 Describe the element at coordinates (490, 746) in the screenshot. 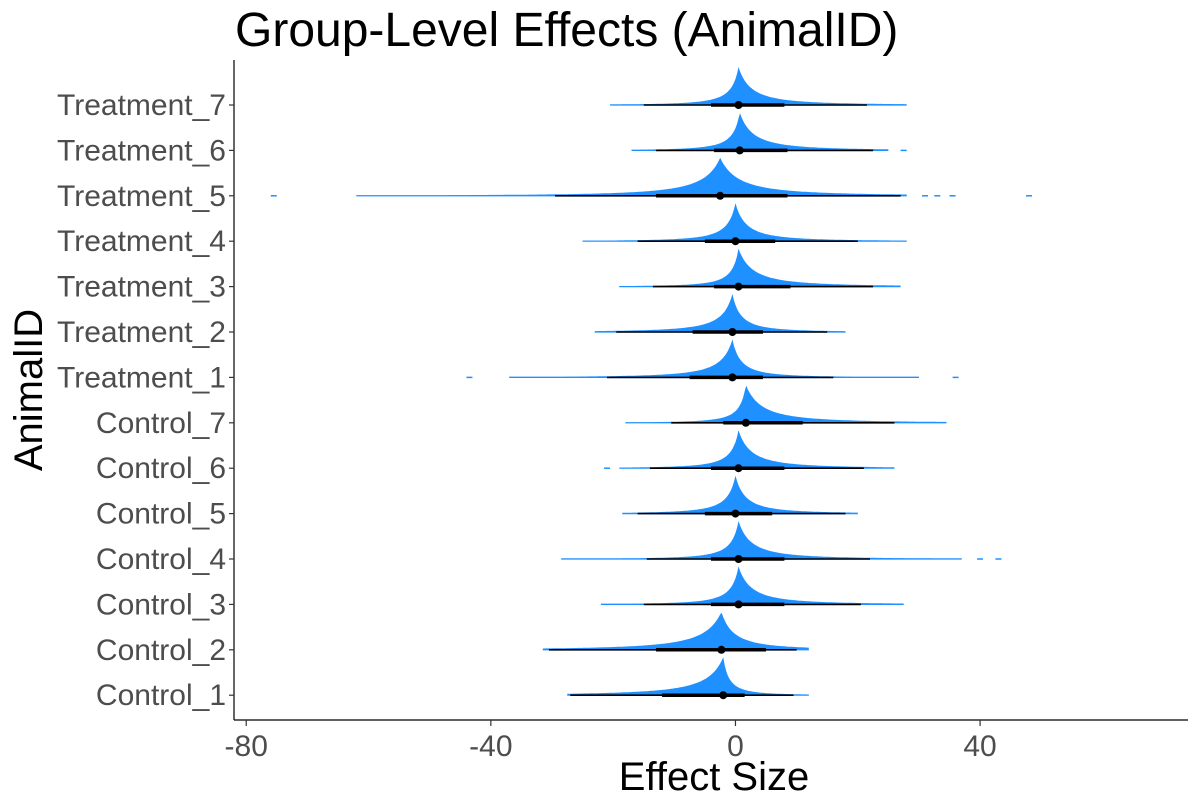

I see `x-tick-label: -40` at that location.